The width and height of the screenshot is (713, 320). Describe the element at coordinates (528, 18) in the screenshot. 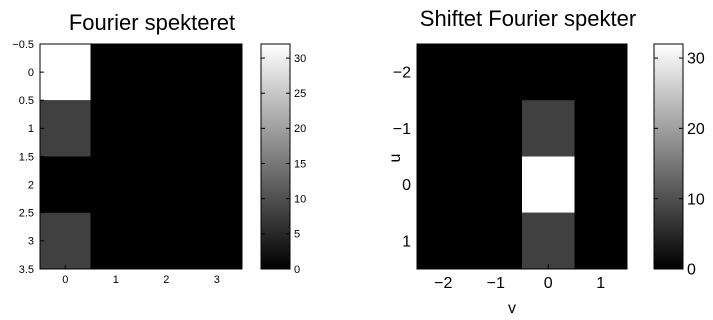

I see `chart-title: Shiftet Fourier spekter` at that location.